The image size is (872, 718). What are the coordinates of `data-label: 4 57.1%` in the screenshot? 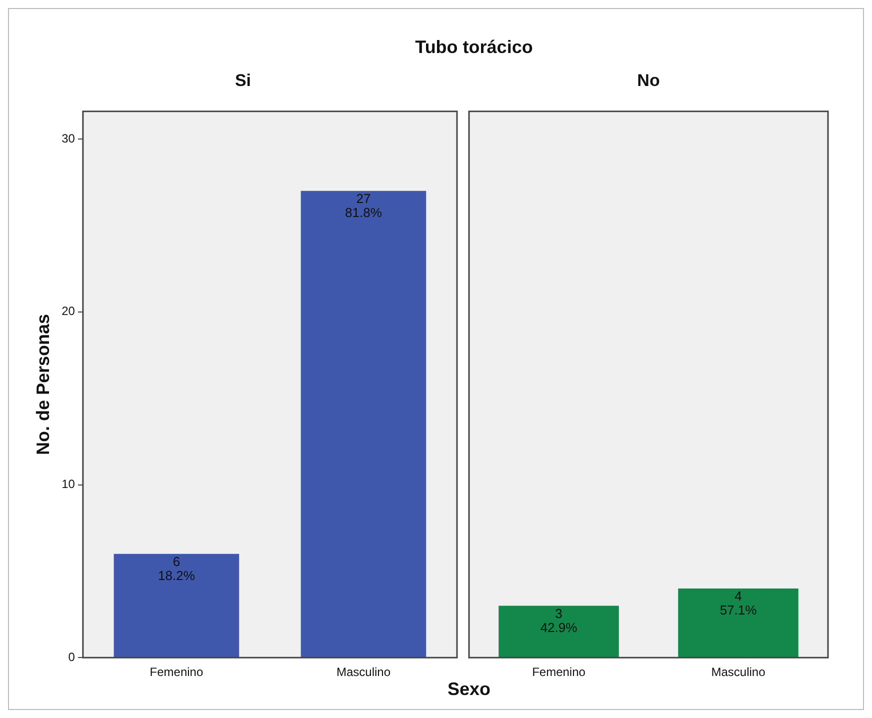 It's located at (739, 603).